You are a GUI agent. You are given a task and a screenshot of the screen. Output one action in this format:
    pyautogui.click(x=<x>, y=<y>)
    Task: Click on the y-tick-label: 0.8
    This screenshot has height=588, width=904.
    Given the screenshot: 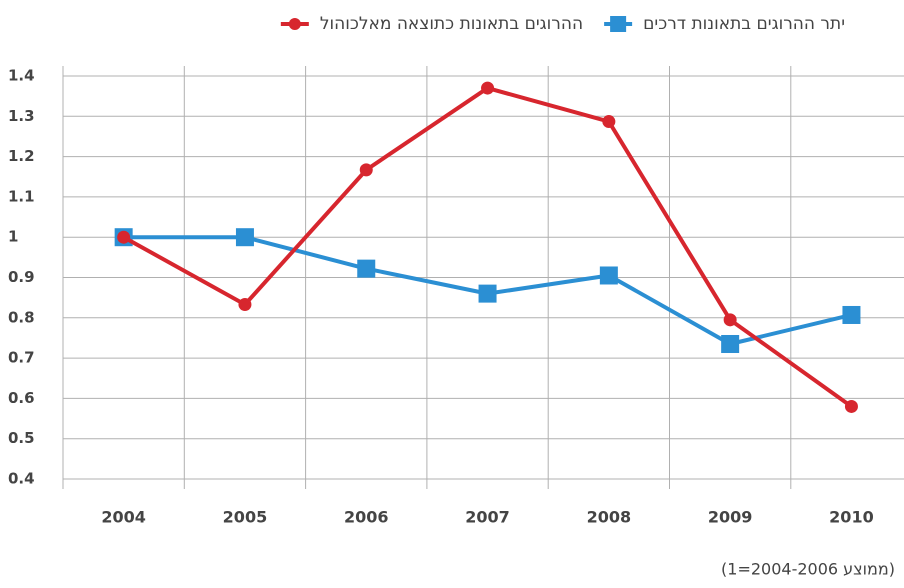 What is the action you would take?
    pyautogui.click(x=21, y=317)
    